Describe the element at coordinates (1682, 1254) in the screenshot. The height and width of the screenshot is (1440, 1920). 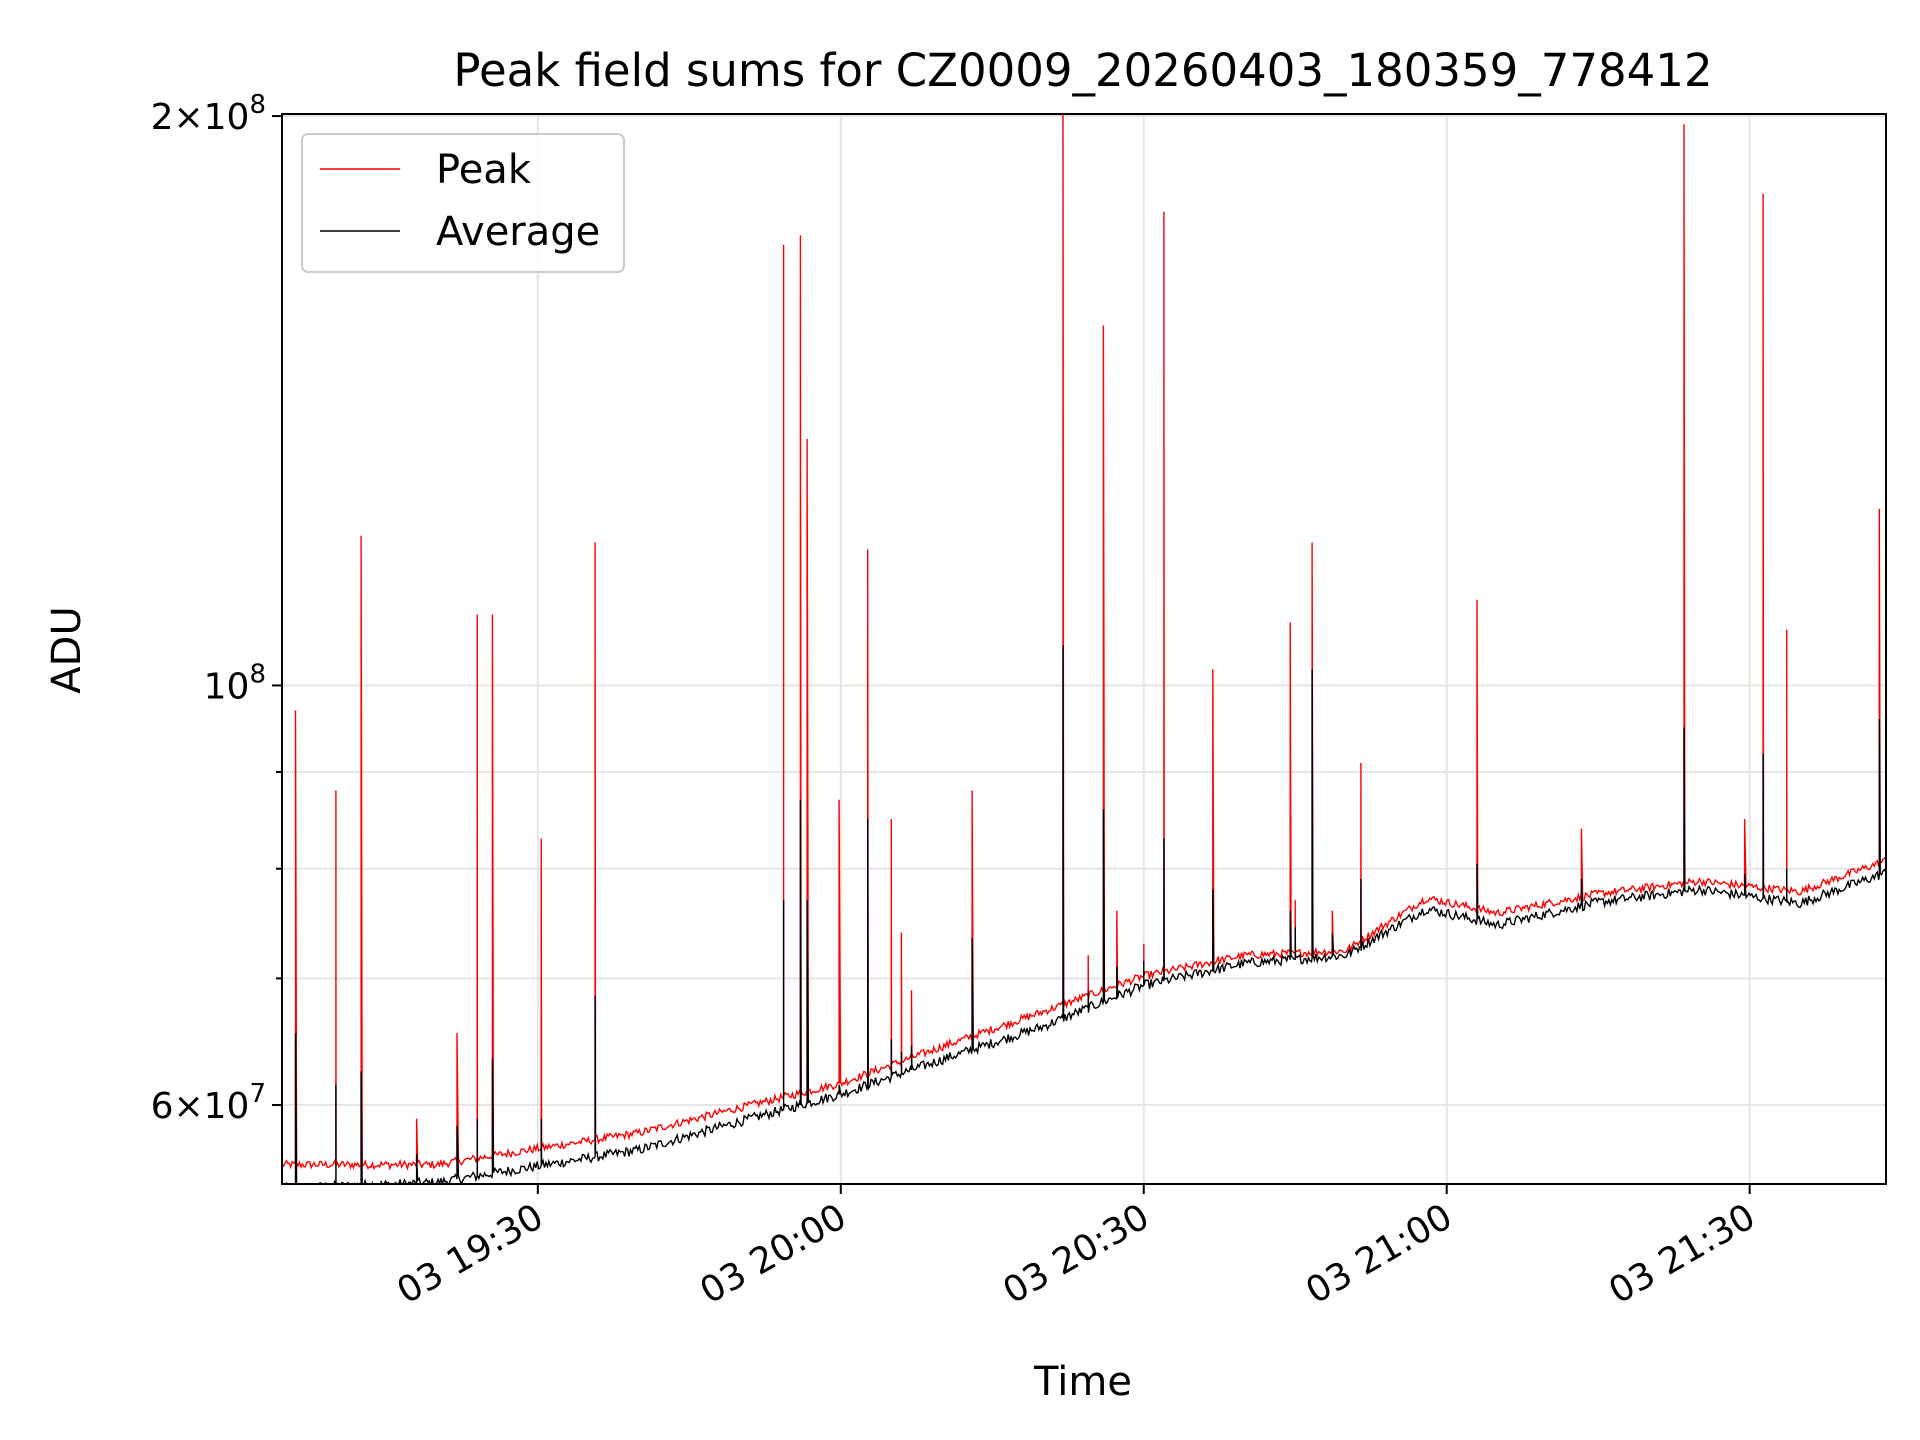
I see `x-tick-label: 03 21:30` at that location.